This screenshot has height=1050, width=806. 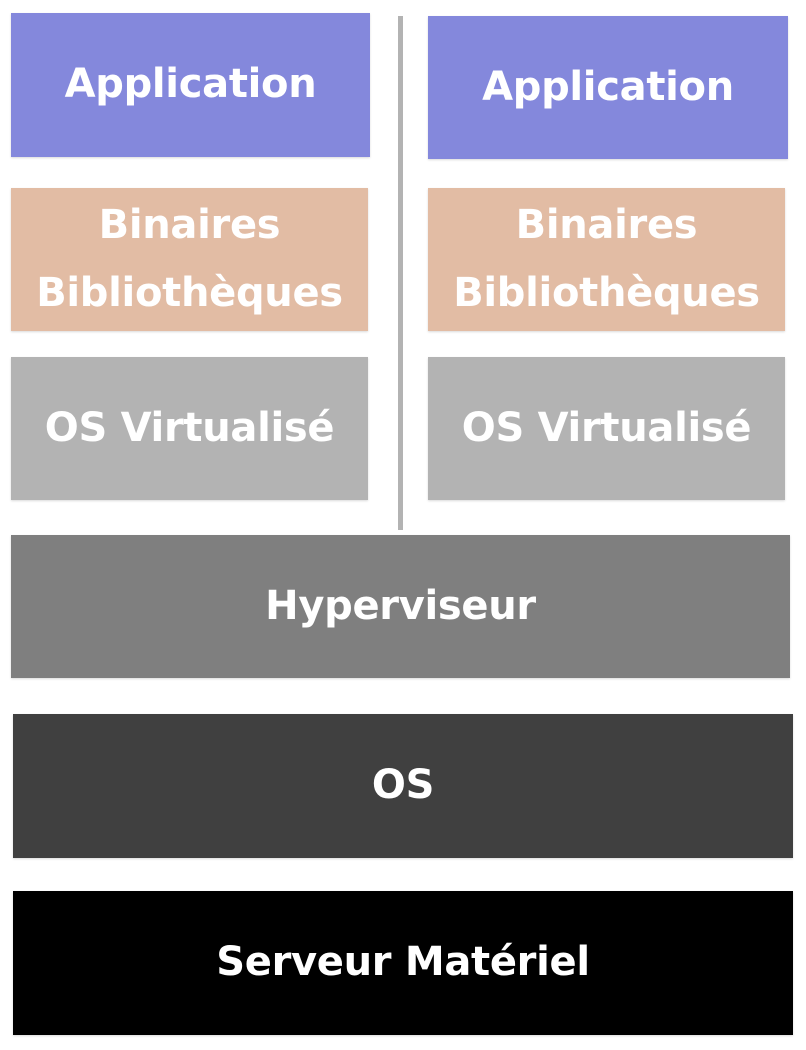 I want to click on serveur-materiel-layer: Serveur Matériel, so click(x=403, y=963).